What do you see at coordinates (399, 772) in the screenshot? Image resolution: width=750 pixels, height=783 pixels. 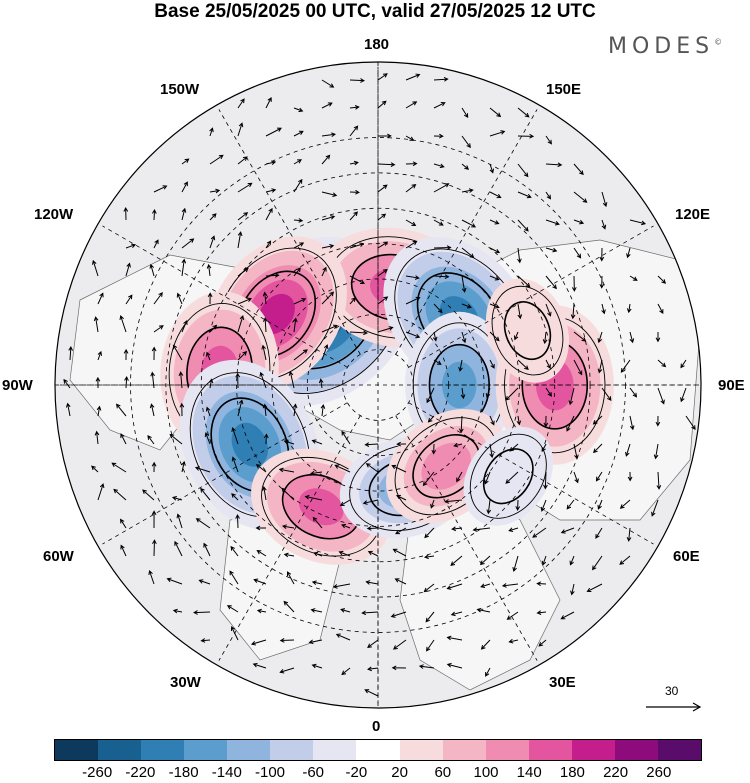 I see `colorbar-tick-label: 20` at bounding box center [399, 772].